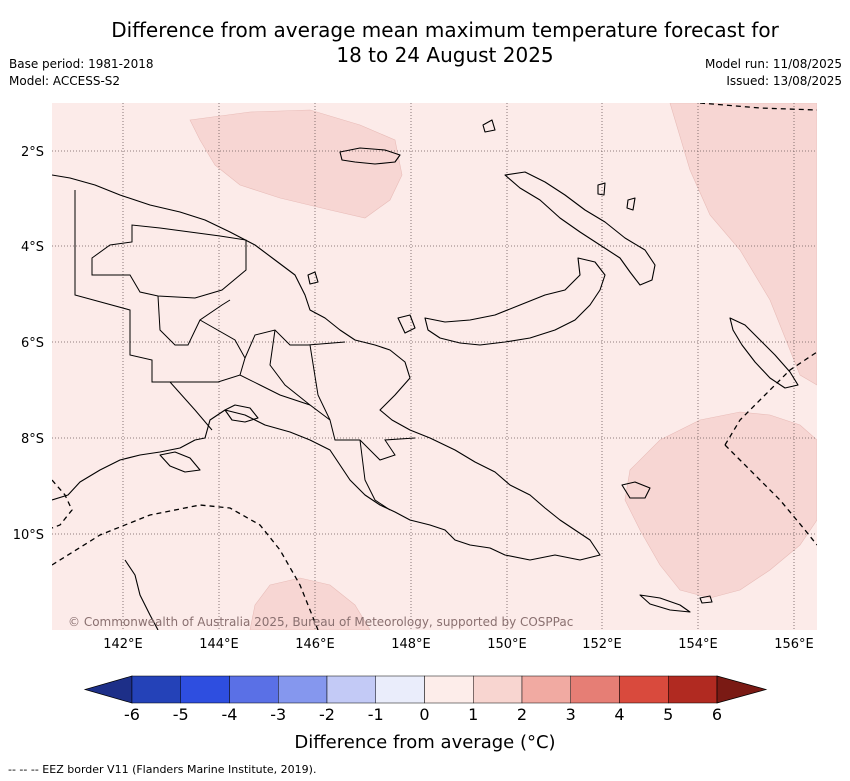 The image size is (850, 781). Describe the element at coordinates (784, 81) in the screenshot. I see `issued-label: Issued: 13/08/2025` at that location.